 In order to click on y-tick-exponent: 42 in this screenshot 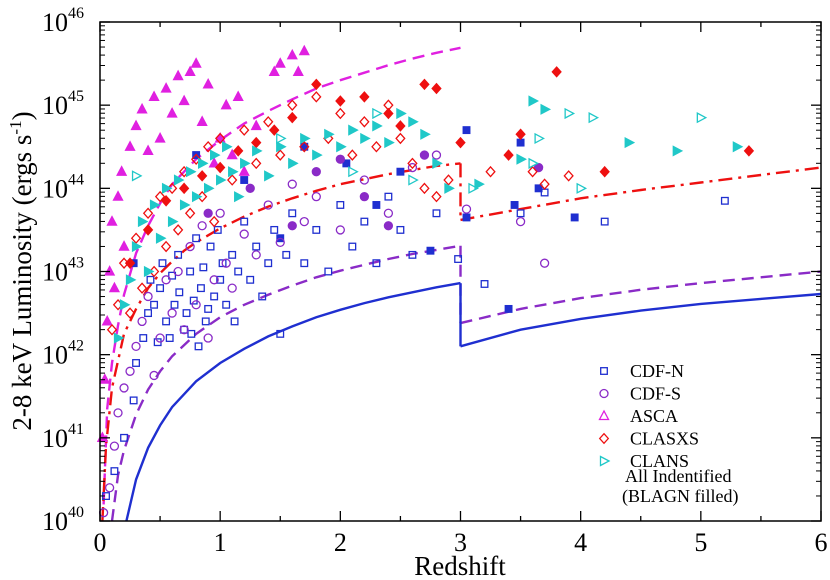, I will do `click(76, 346)`.